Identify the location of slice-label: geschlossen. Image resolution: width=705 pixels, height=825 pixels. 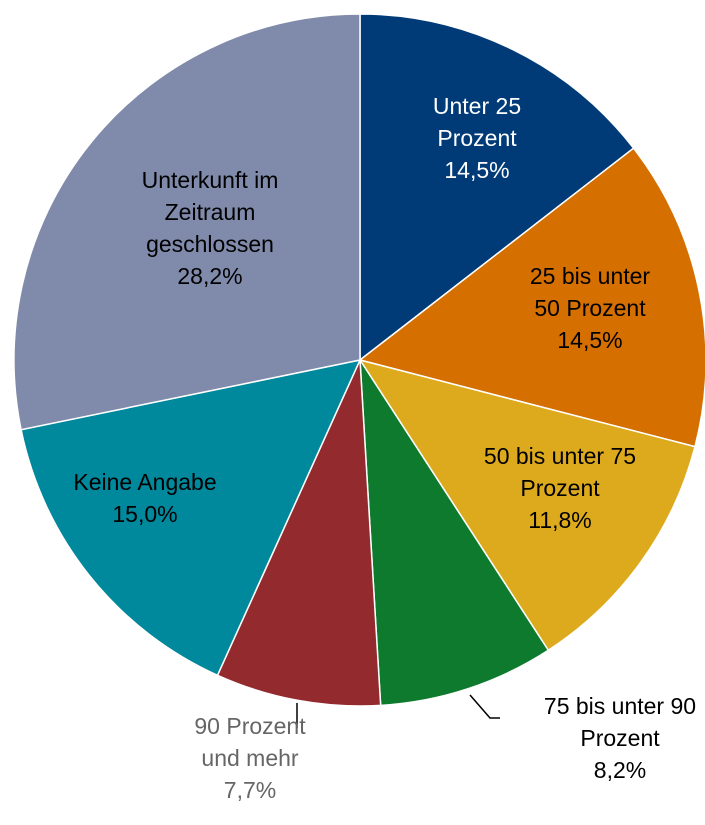
(210, 244).